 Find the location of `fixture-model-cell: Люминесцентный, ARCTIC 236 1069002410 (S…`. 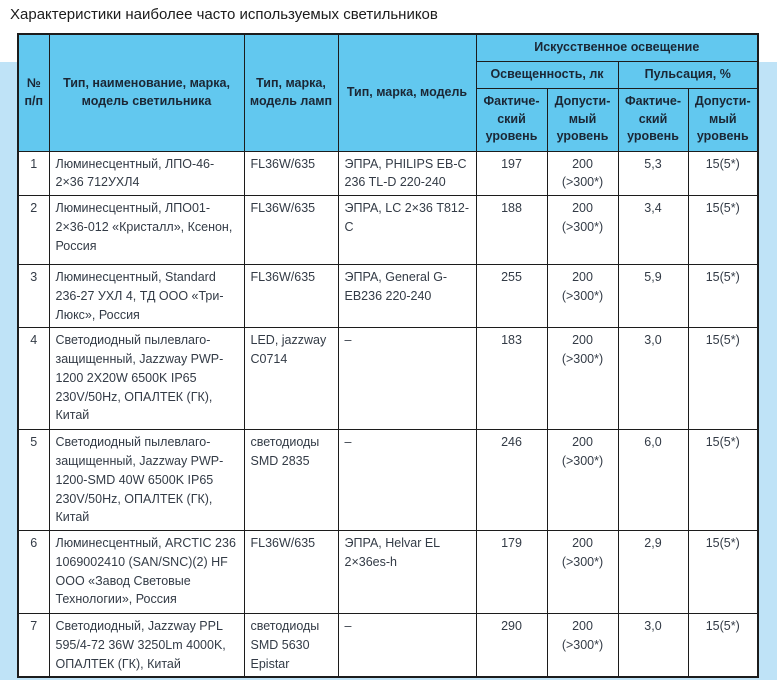

fixture-model-cell: Люминесцентный, ARCTIC 236 1069002410 (S… is located at coordinates (146, 572).